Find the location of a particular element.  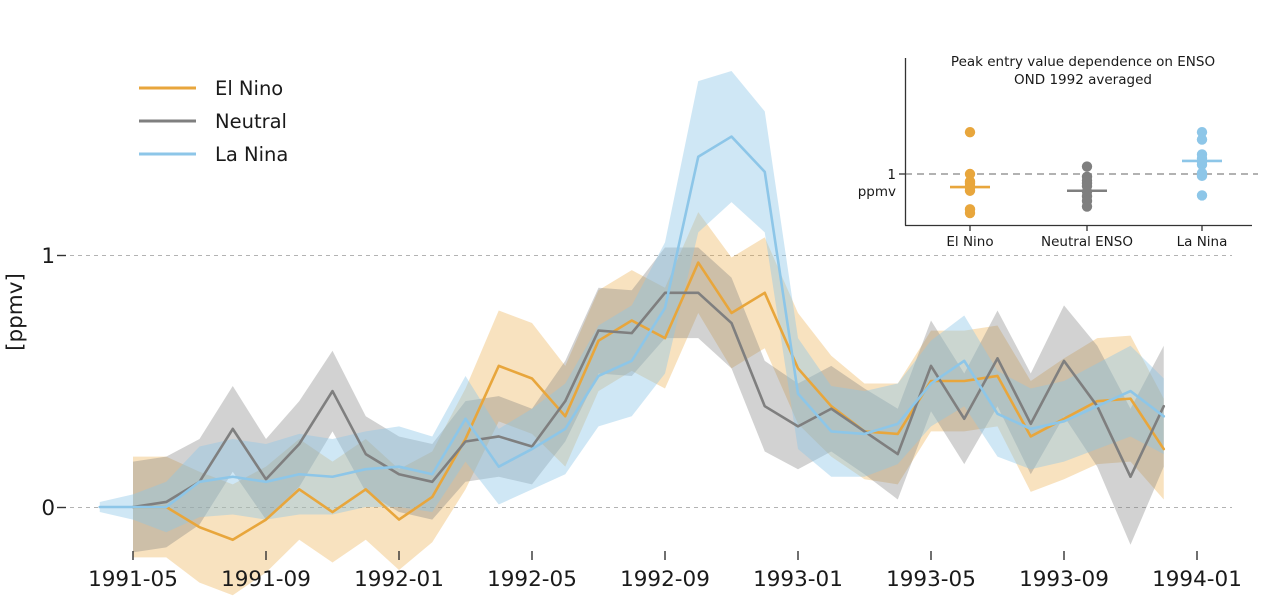

inset-y-axis-label: ppmv is located at coordinates (877, 192).